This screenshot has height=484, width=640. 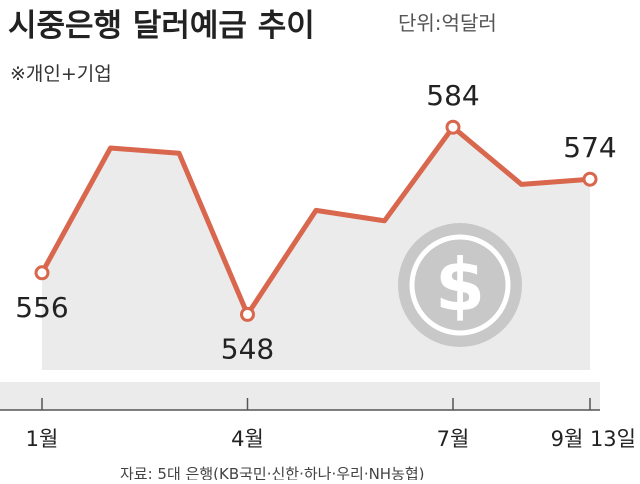 I want to click on x-tick-label: 1월, so click(x=42, y=439).